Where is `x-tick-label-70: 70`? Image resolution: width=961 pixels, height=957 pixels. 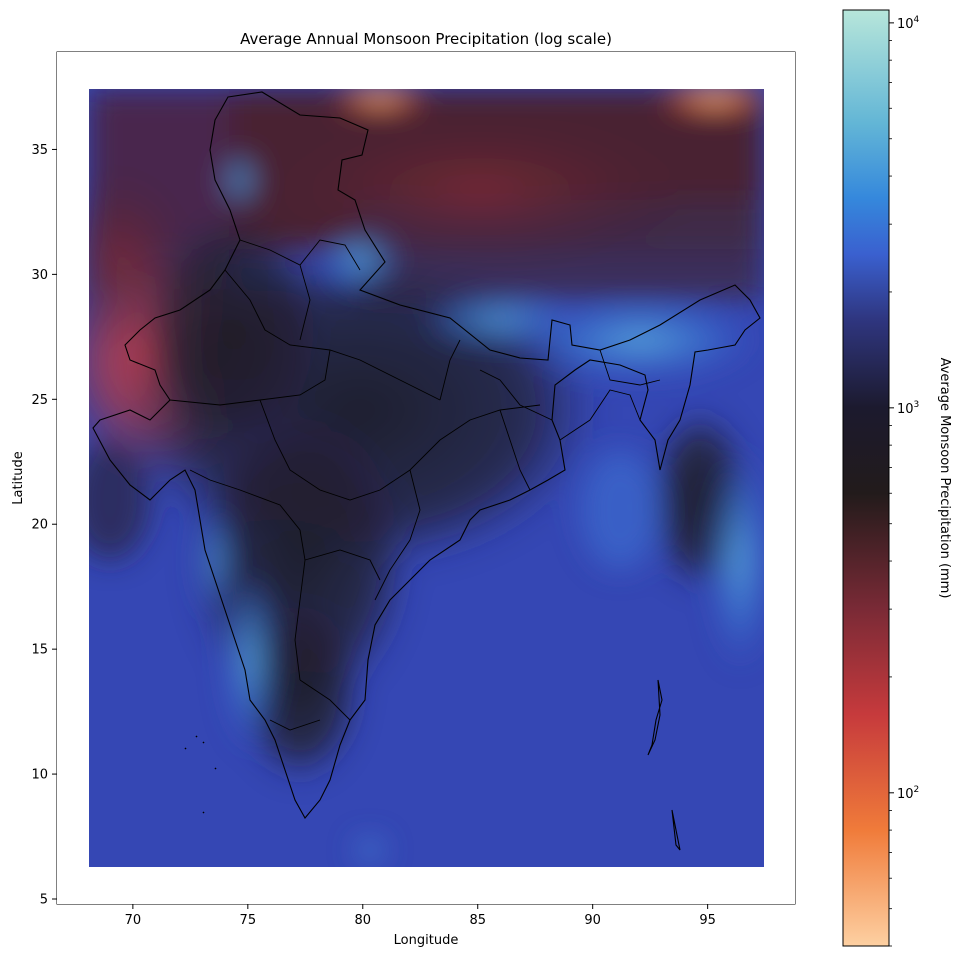 x-tick-label-70: 70 is located at coordinates (133, 920).